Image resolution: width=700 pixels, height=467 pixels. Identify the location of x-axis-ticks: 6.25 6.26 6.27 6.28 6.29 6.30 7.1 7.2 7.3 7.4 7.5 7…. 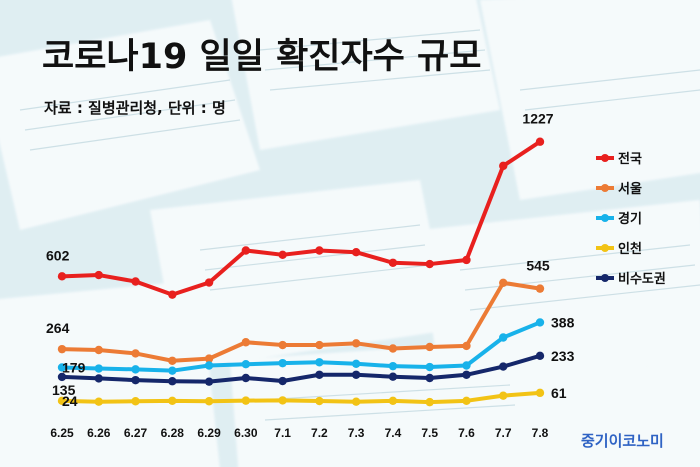
(299, 433).